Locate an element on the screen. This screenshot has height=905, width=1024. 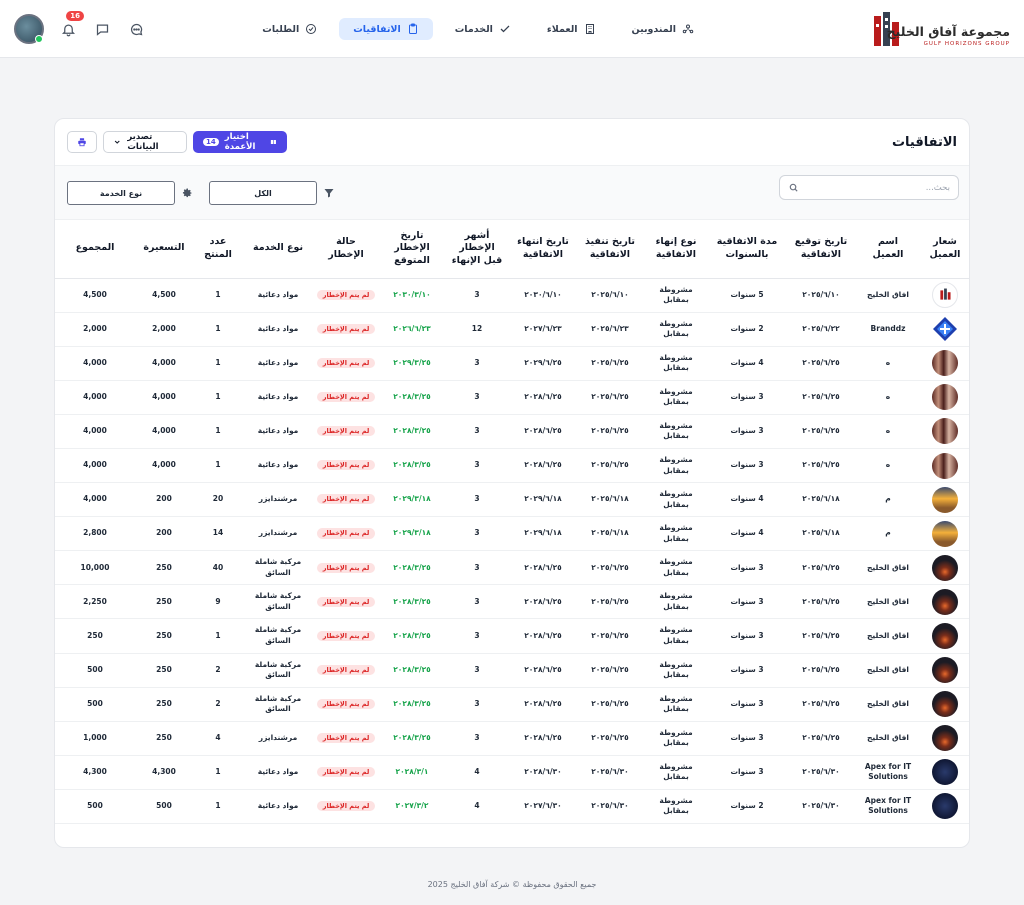
user-avatar is located at coordinates (29, 29).